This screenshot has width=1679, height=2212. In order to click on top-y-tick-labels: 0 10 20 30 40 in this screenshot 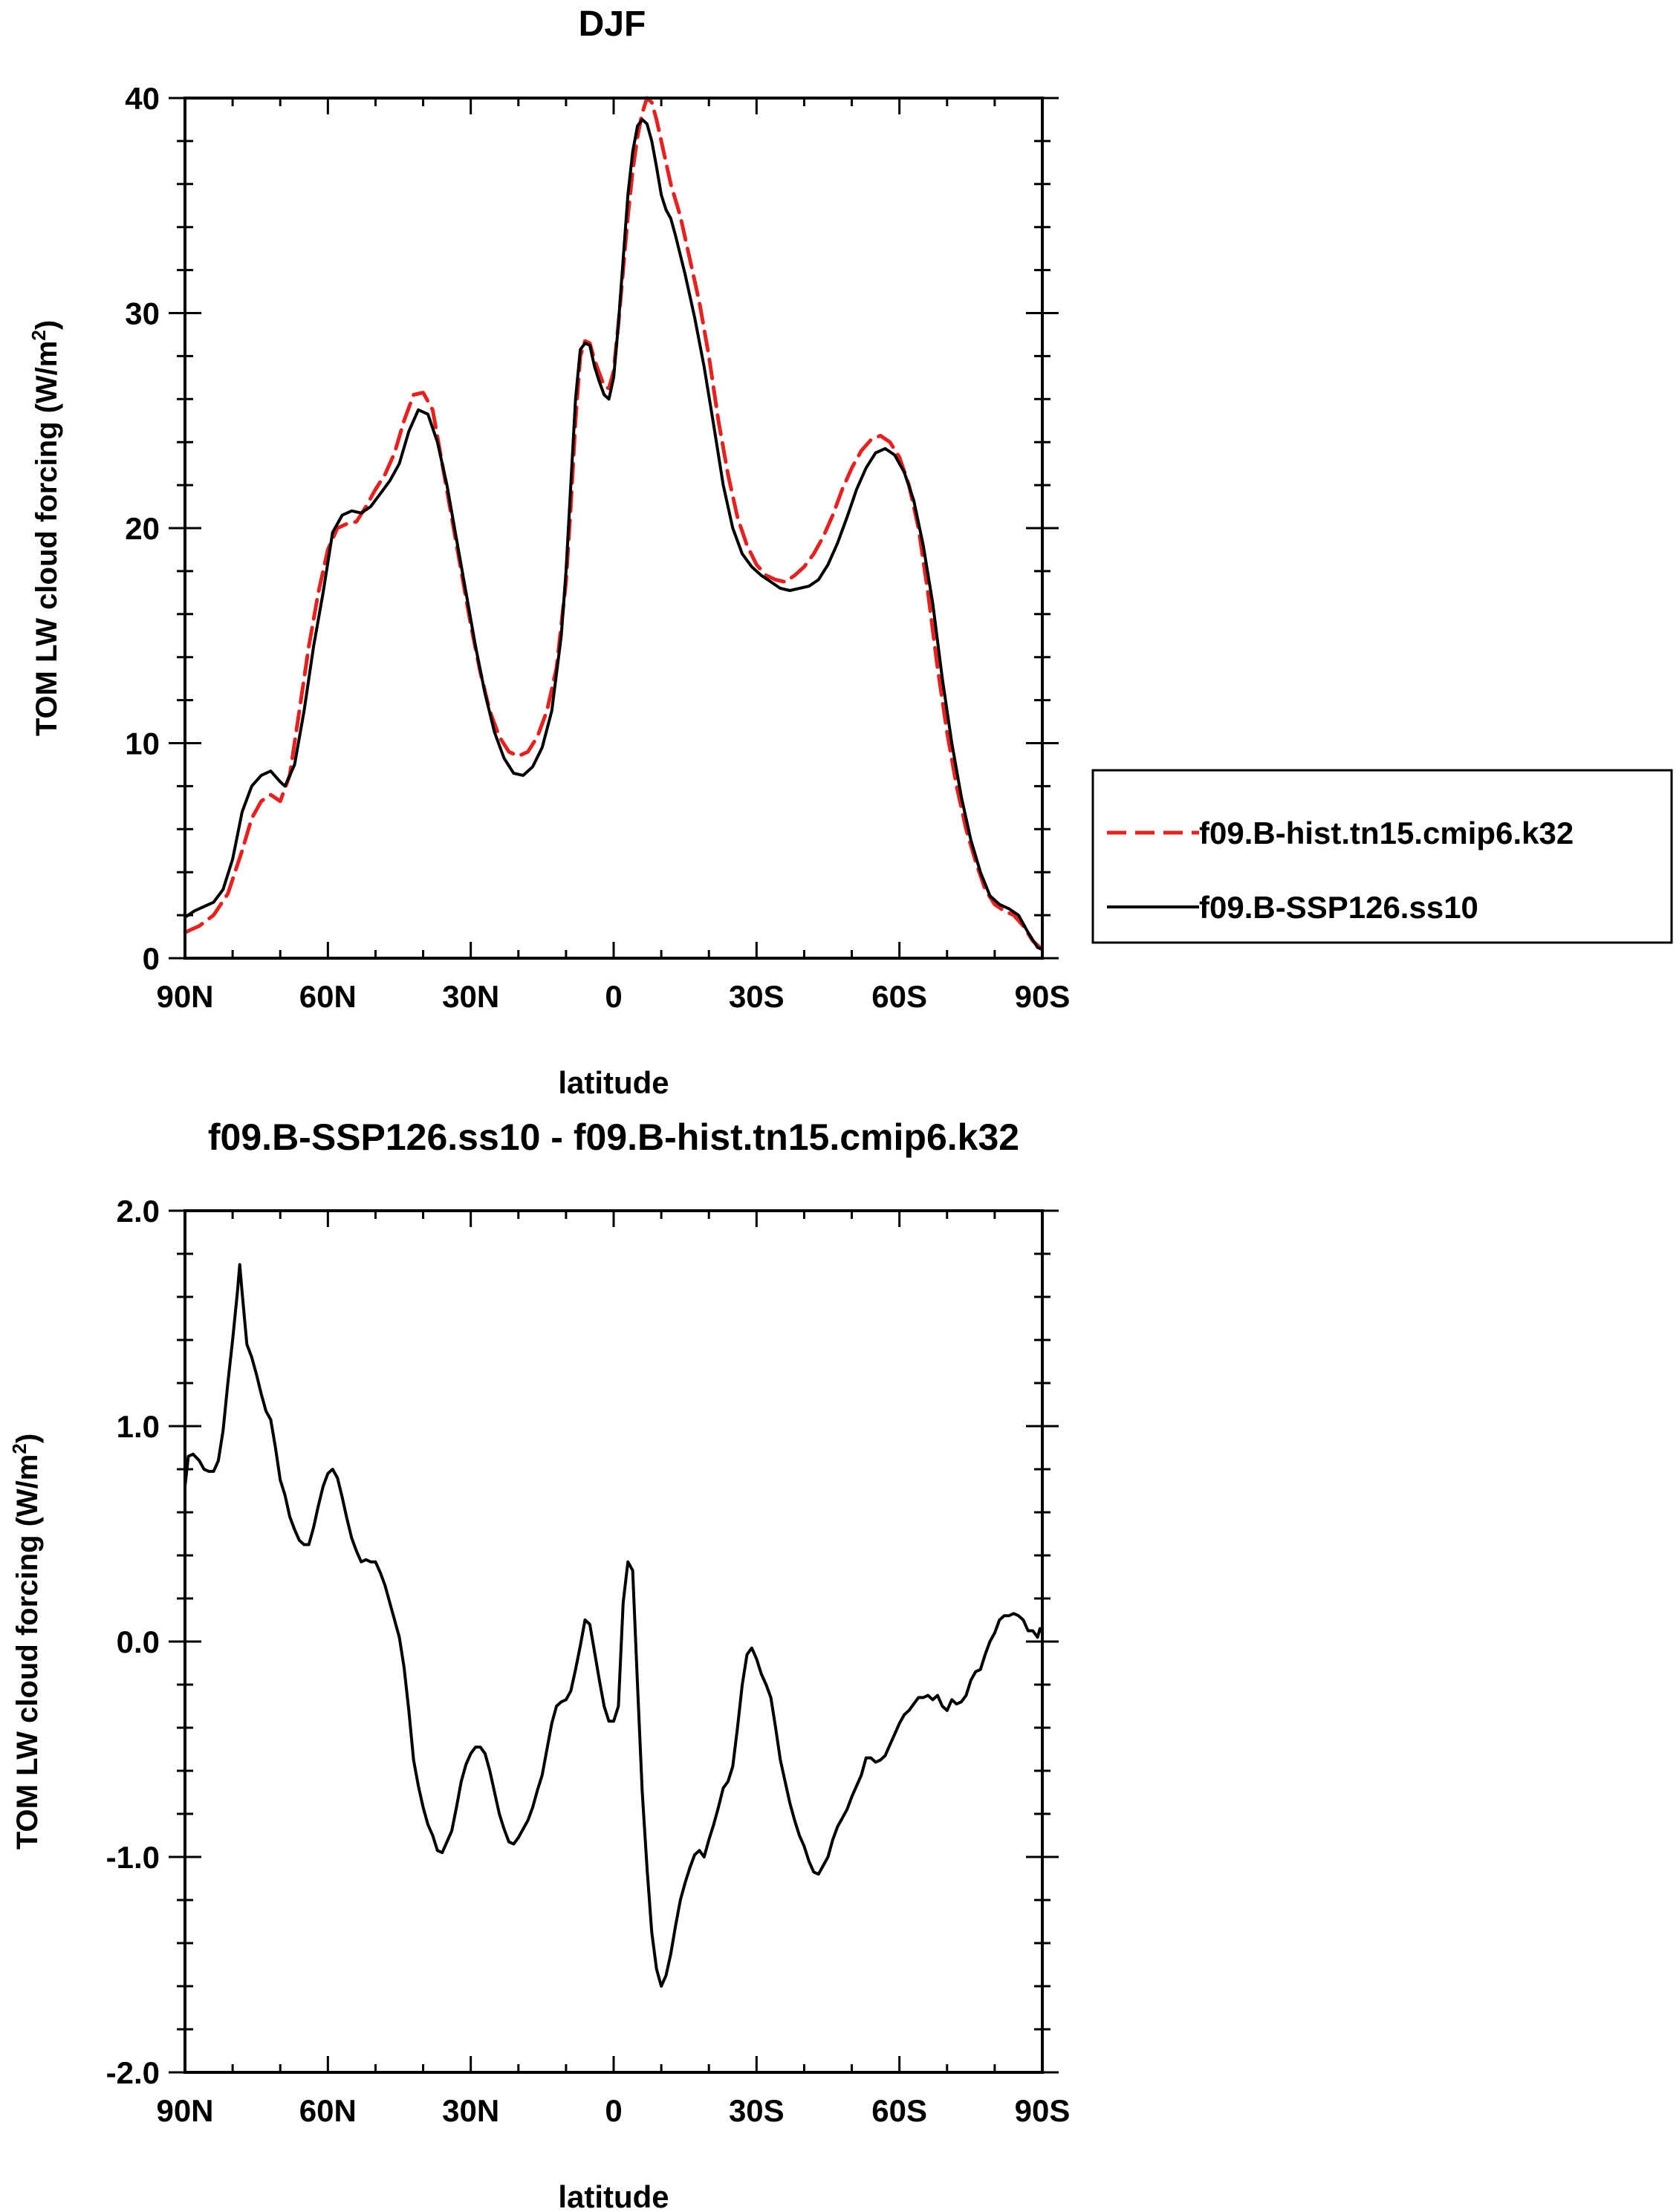, I will do `click(142, 528)`.